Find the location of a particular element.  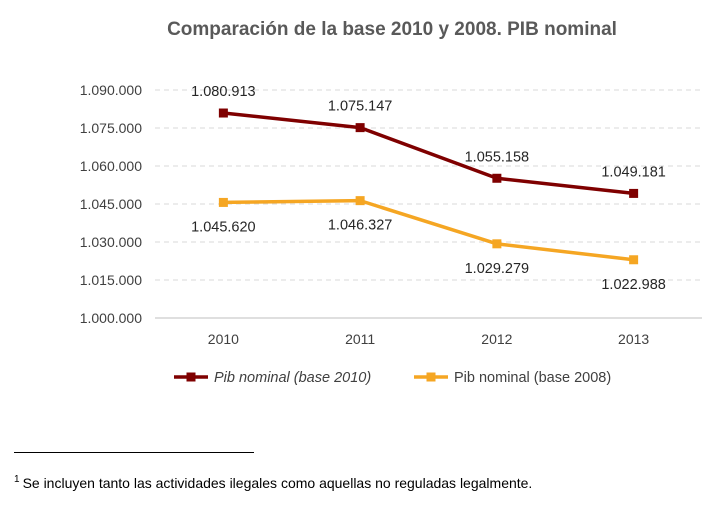

legend-item-2: Pib nominal (base 2008) is located at coordinates (512, 378).